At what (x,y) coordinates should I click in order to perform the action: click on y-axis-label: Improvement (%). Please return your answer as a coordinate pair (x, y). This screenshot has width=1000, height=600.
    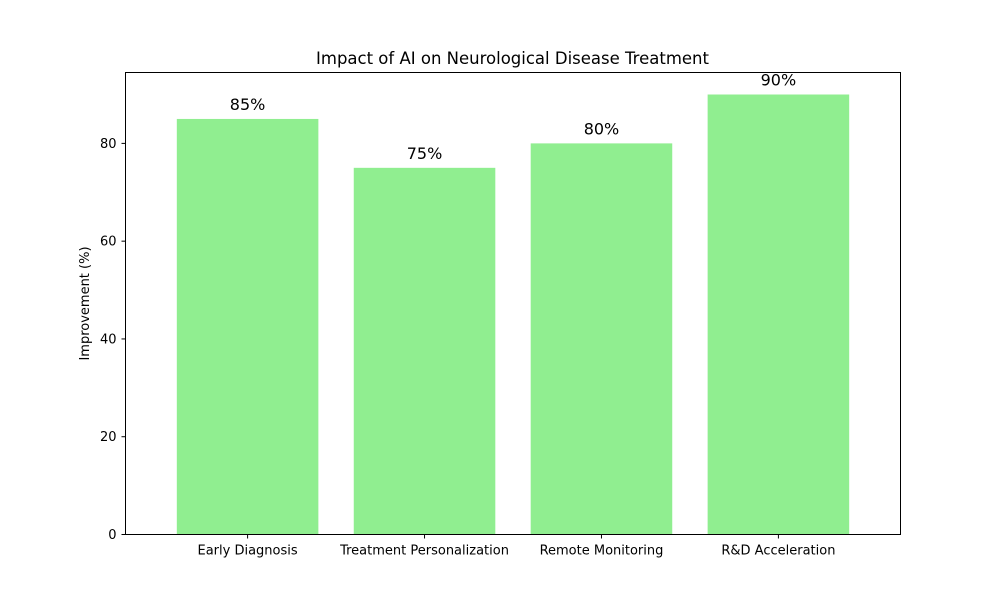
    Looking at the image, I should click on (85, 303).